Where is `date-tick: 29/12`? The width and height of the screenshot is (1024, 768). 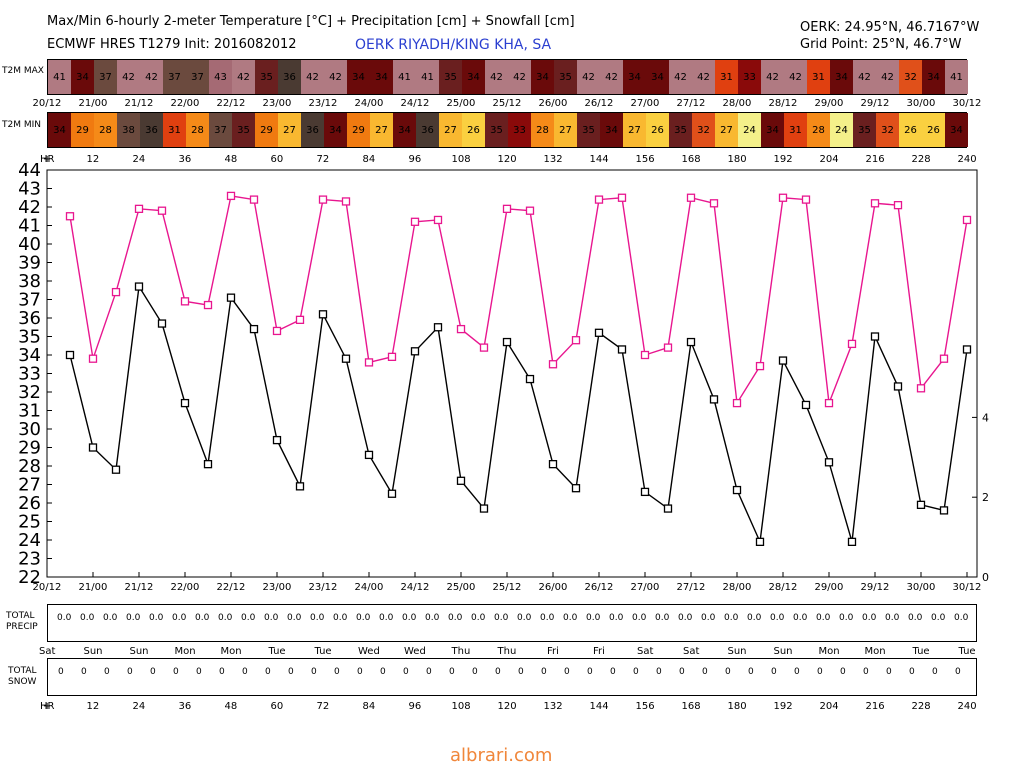 date-tick: 29/12 is located at coordinates (875, 103).